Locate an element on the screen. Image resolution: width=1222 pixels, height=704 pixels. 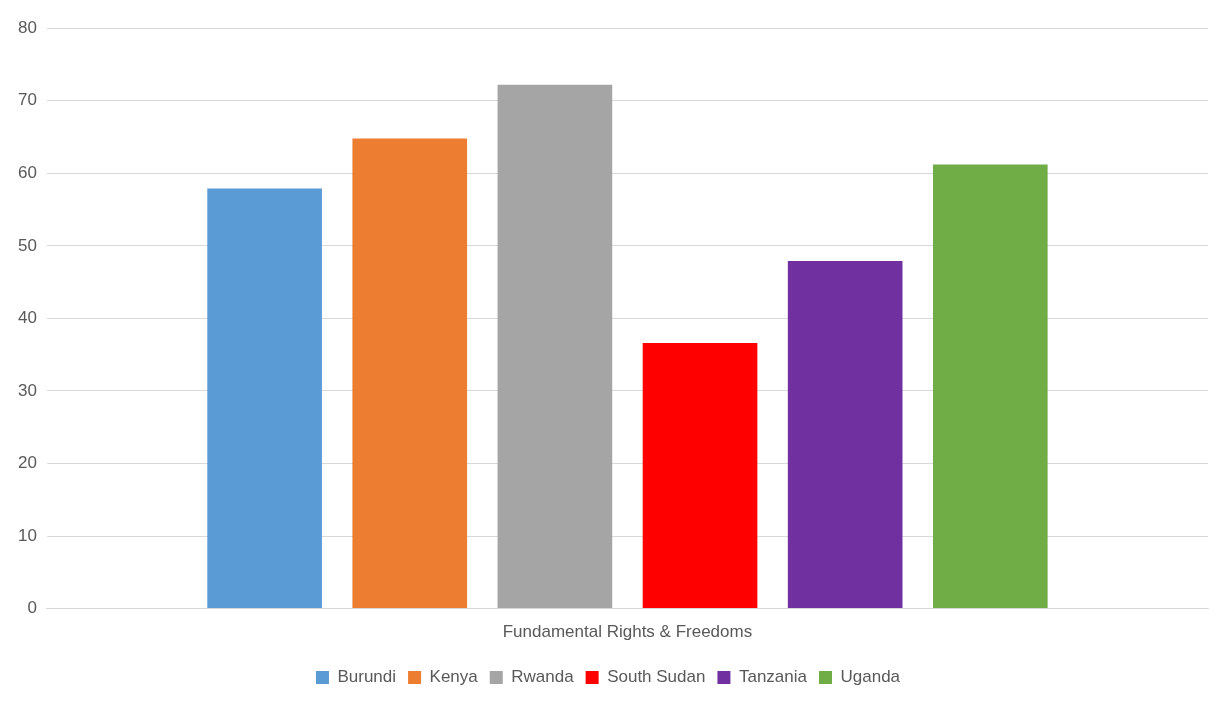
y-tick-label: 70 is located at coordinates (27, 100).